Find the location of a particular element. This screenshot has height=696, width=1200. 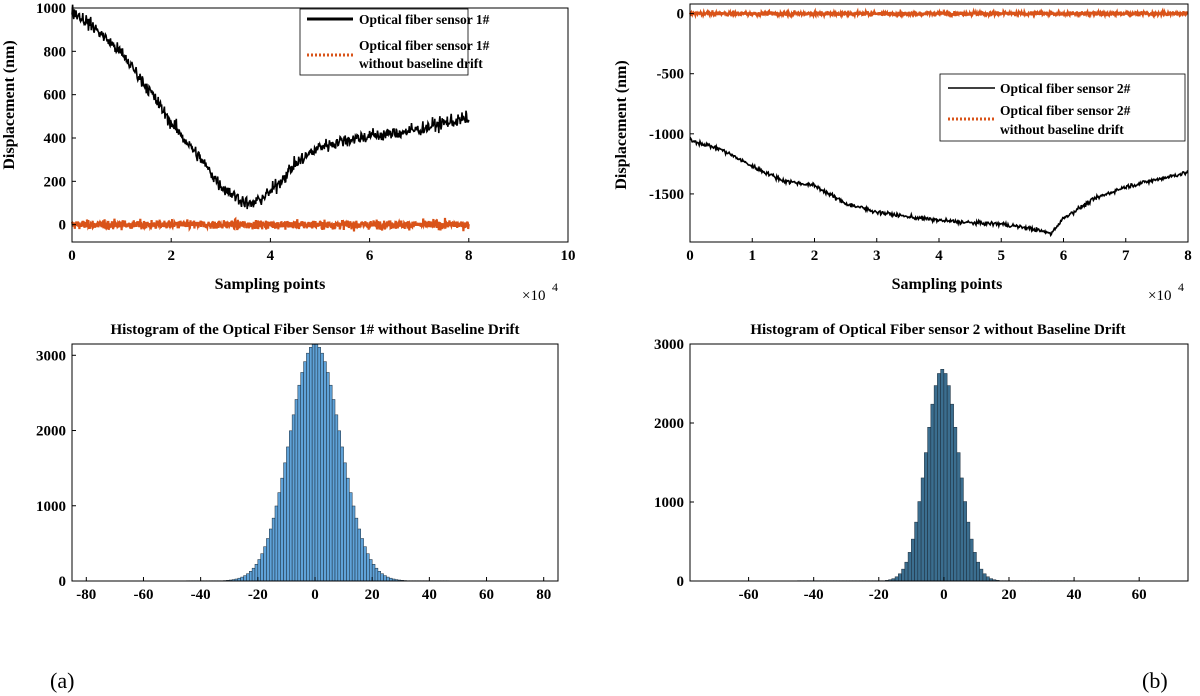

chart-a-bottom-ytick-label-3: 3000 is located at coordinates (51, 356).